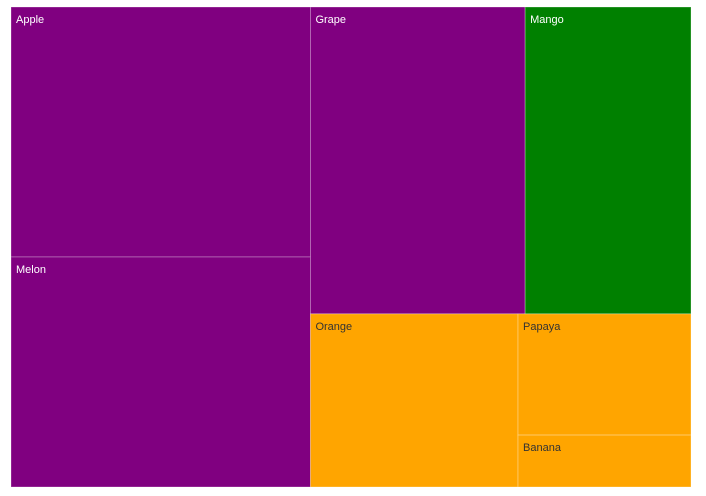  What do you see at coordinates (330, 20) in the screenshot?
I see `tile-label-grape: Grape` at bounding box center [330, 20].